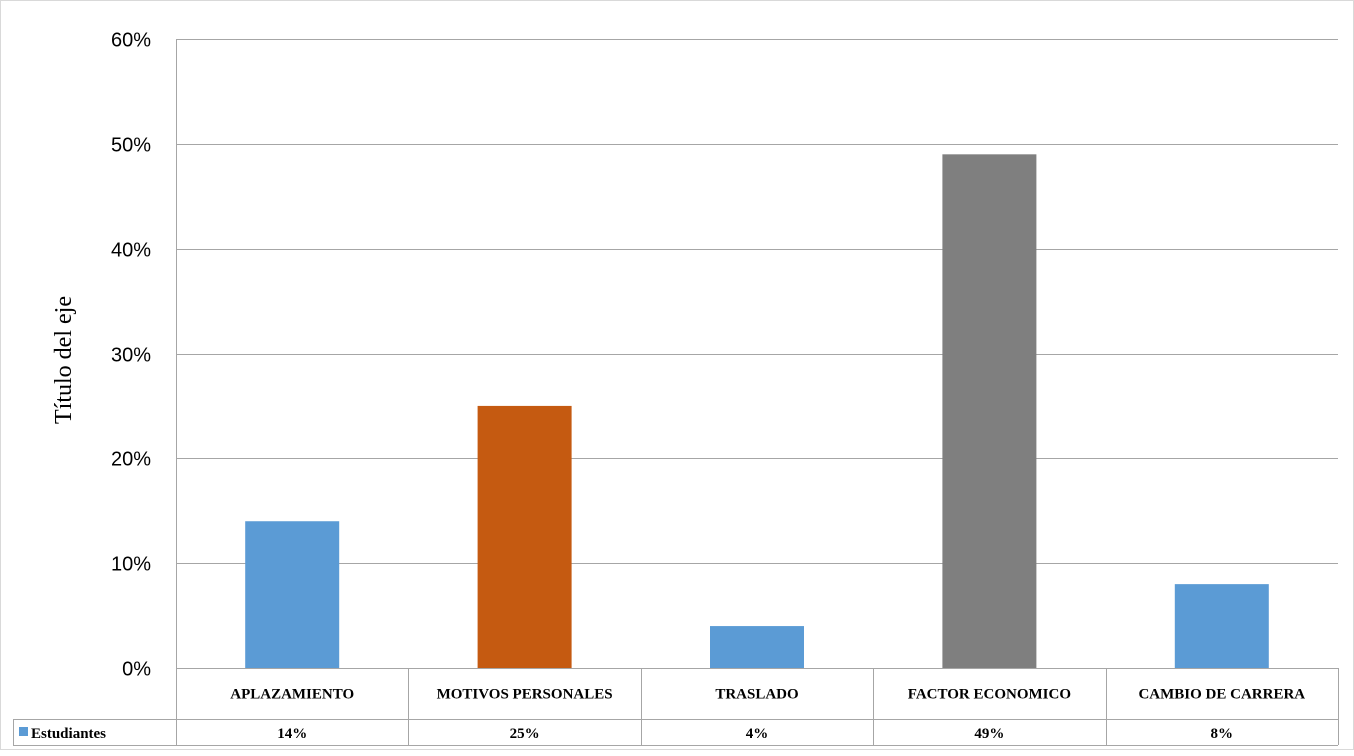  What do you see at coordinates (292, 695) in the screenshot?
I see `x-category-label: APLAZAMIENTO` at bounding box center [292, 695].